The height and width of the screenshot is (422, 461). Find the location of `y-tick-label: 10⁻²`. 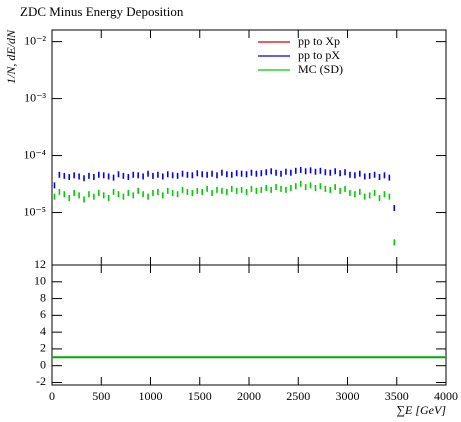

y-tick-label: 10⁻² is located at coordinates (35, 40).